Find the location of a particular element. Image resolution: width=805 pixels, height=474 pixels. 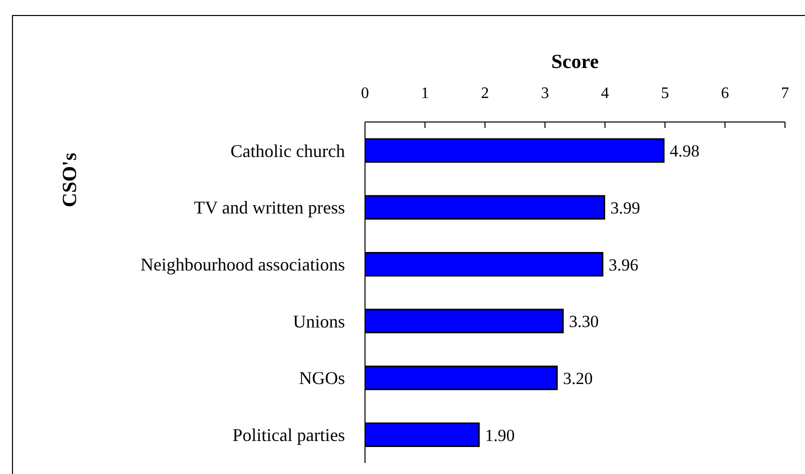

x-tick-label: 4 is located at coordinates (605, 93).